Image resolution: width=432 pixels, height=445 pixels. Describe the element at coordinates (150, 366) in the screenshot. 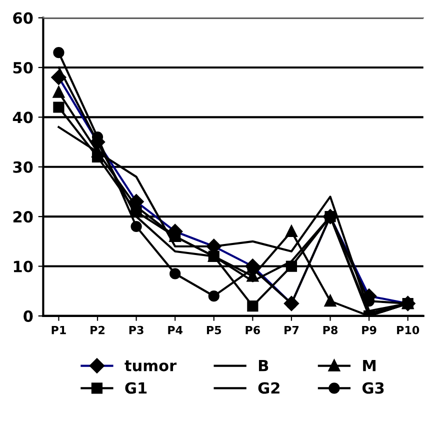

I see `legend-label: tumor` at that location.